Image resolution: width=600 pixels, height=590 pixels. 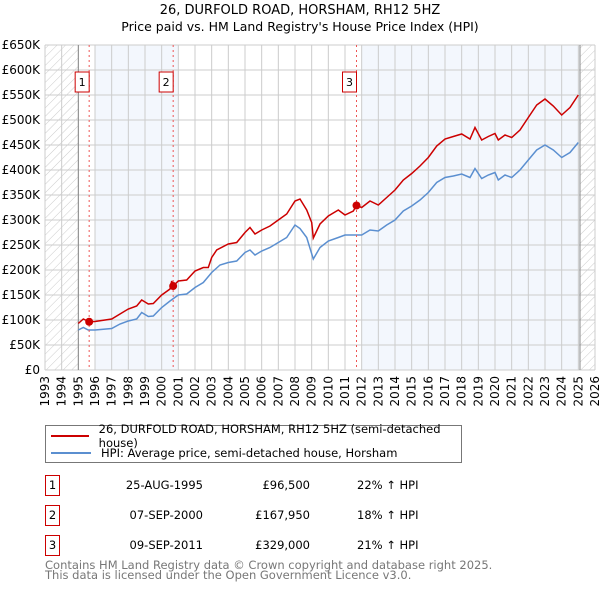 What do you see at coordinates (594, 391) in the screenshot?
I see `x-tick-label: 2026` at bounding box center [594, 391].